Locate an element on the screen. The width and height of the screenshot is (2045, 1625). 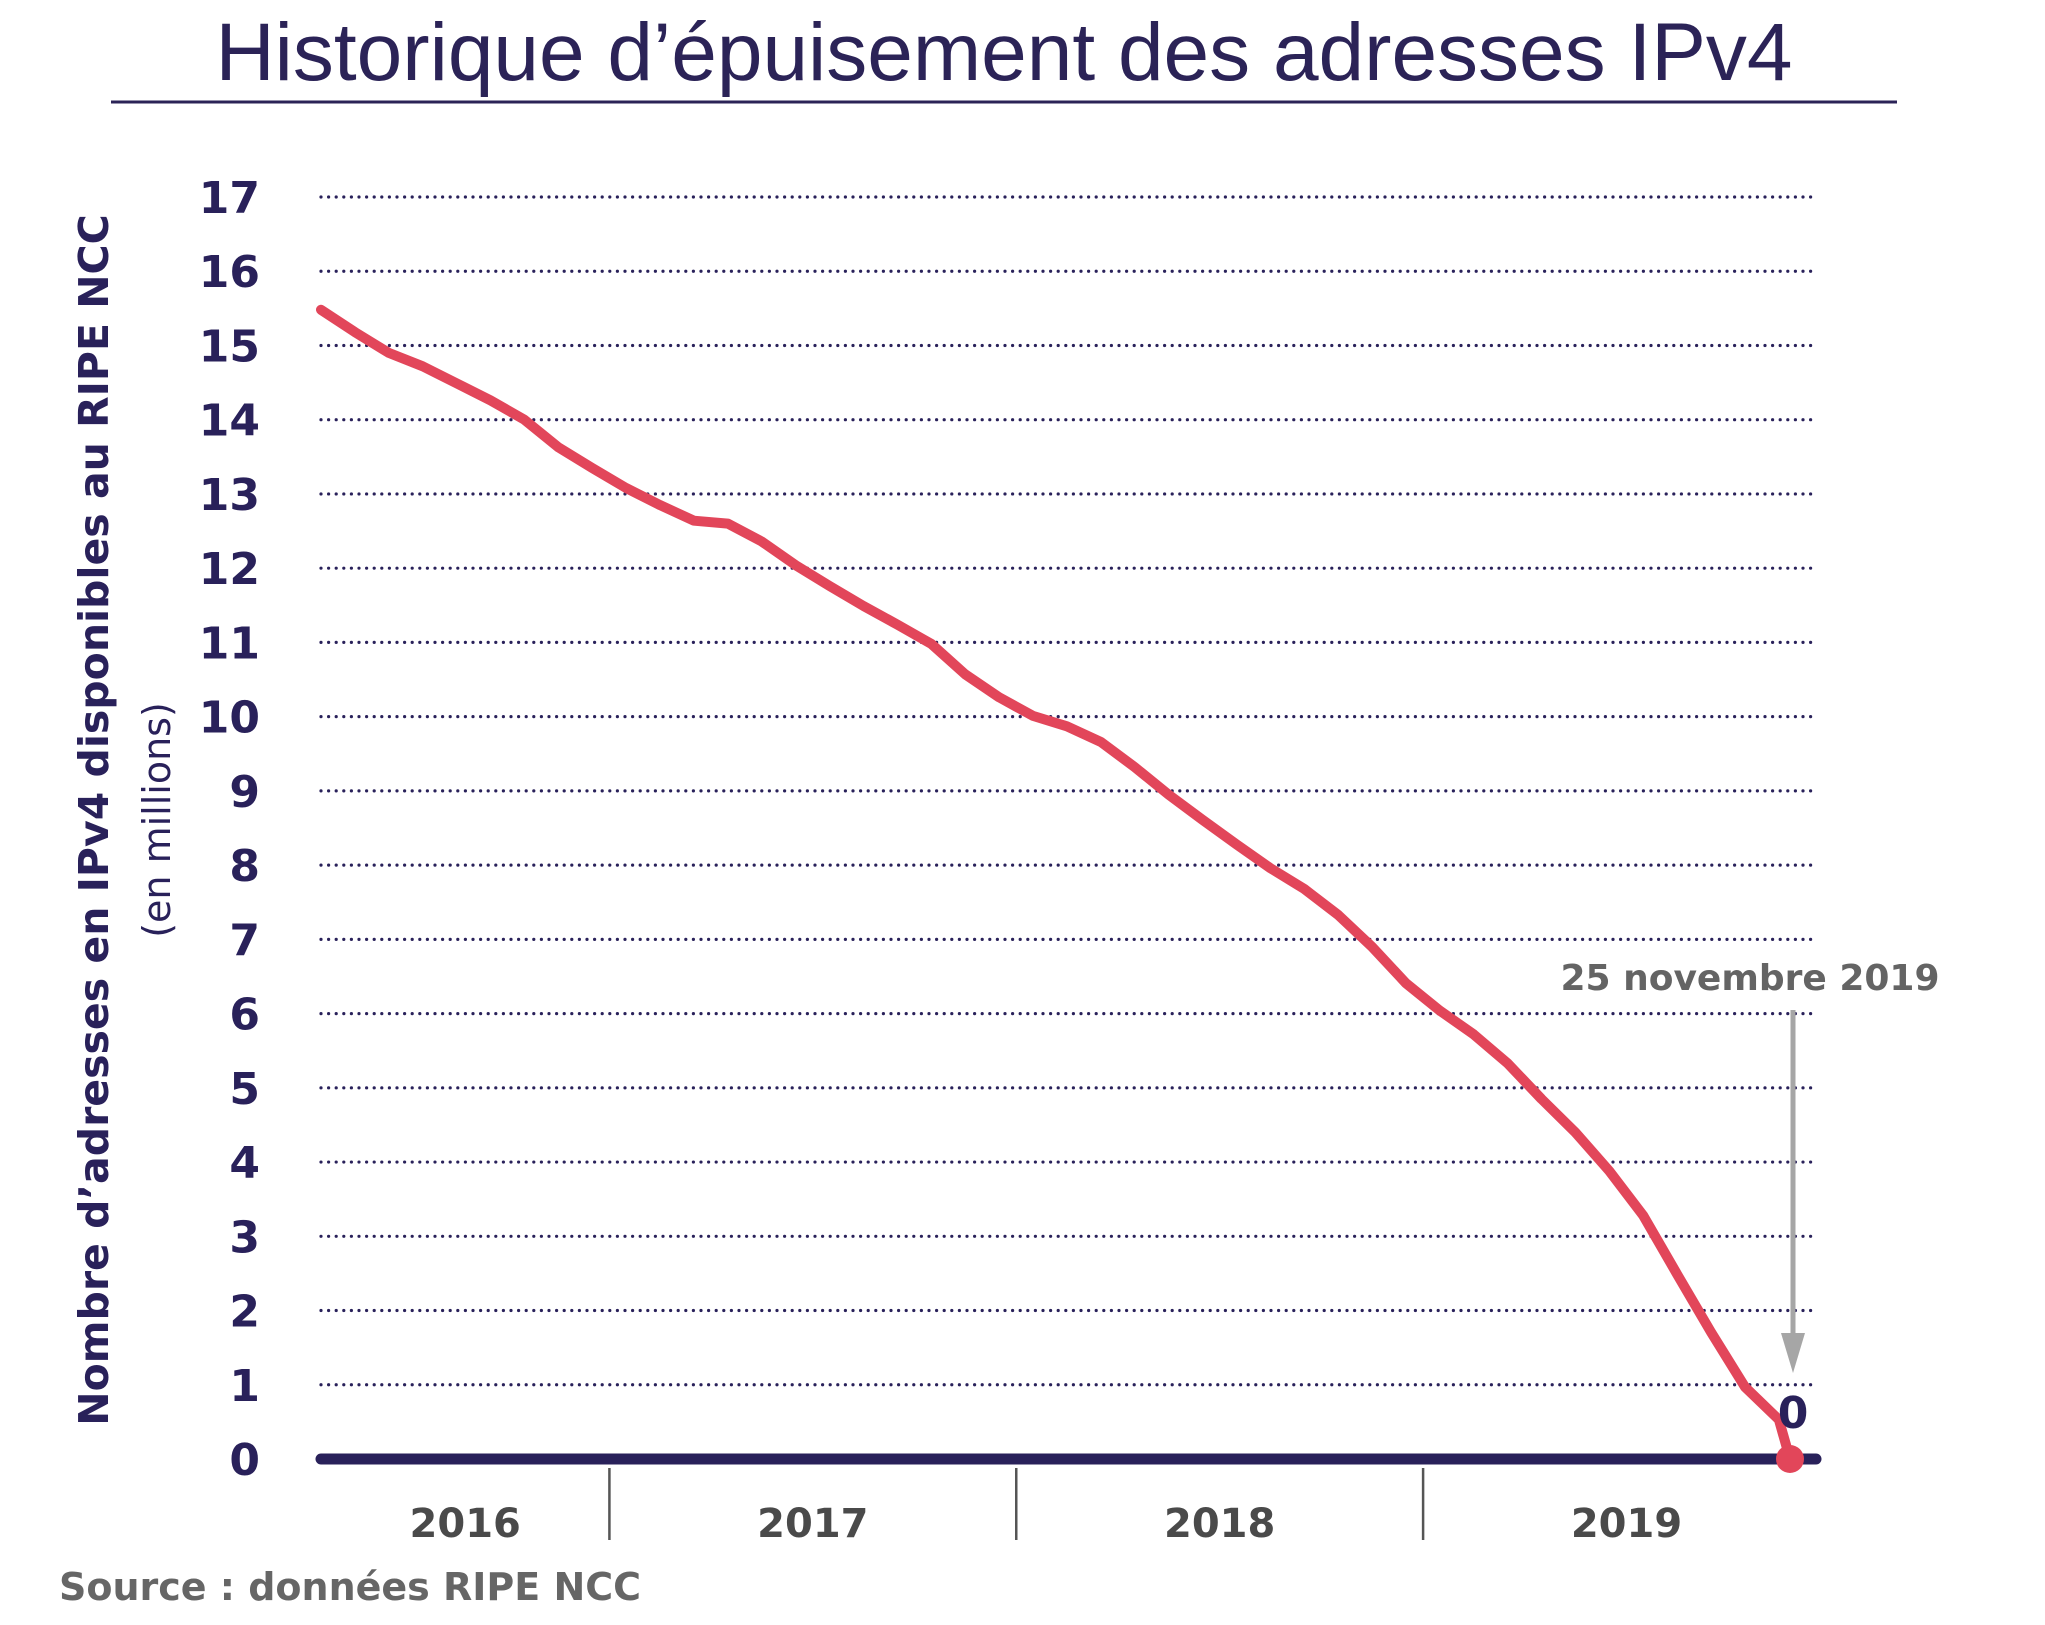
y-tick-label: 6 is located at coordinates (244, 1015).